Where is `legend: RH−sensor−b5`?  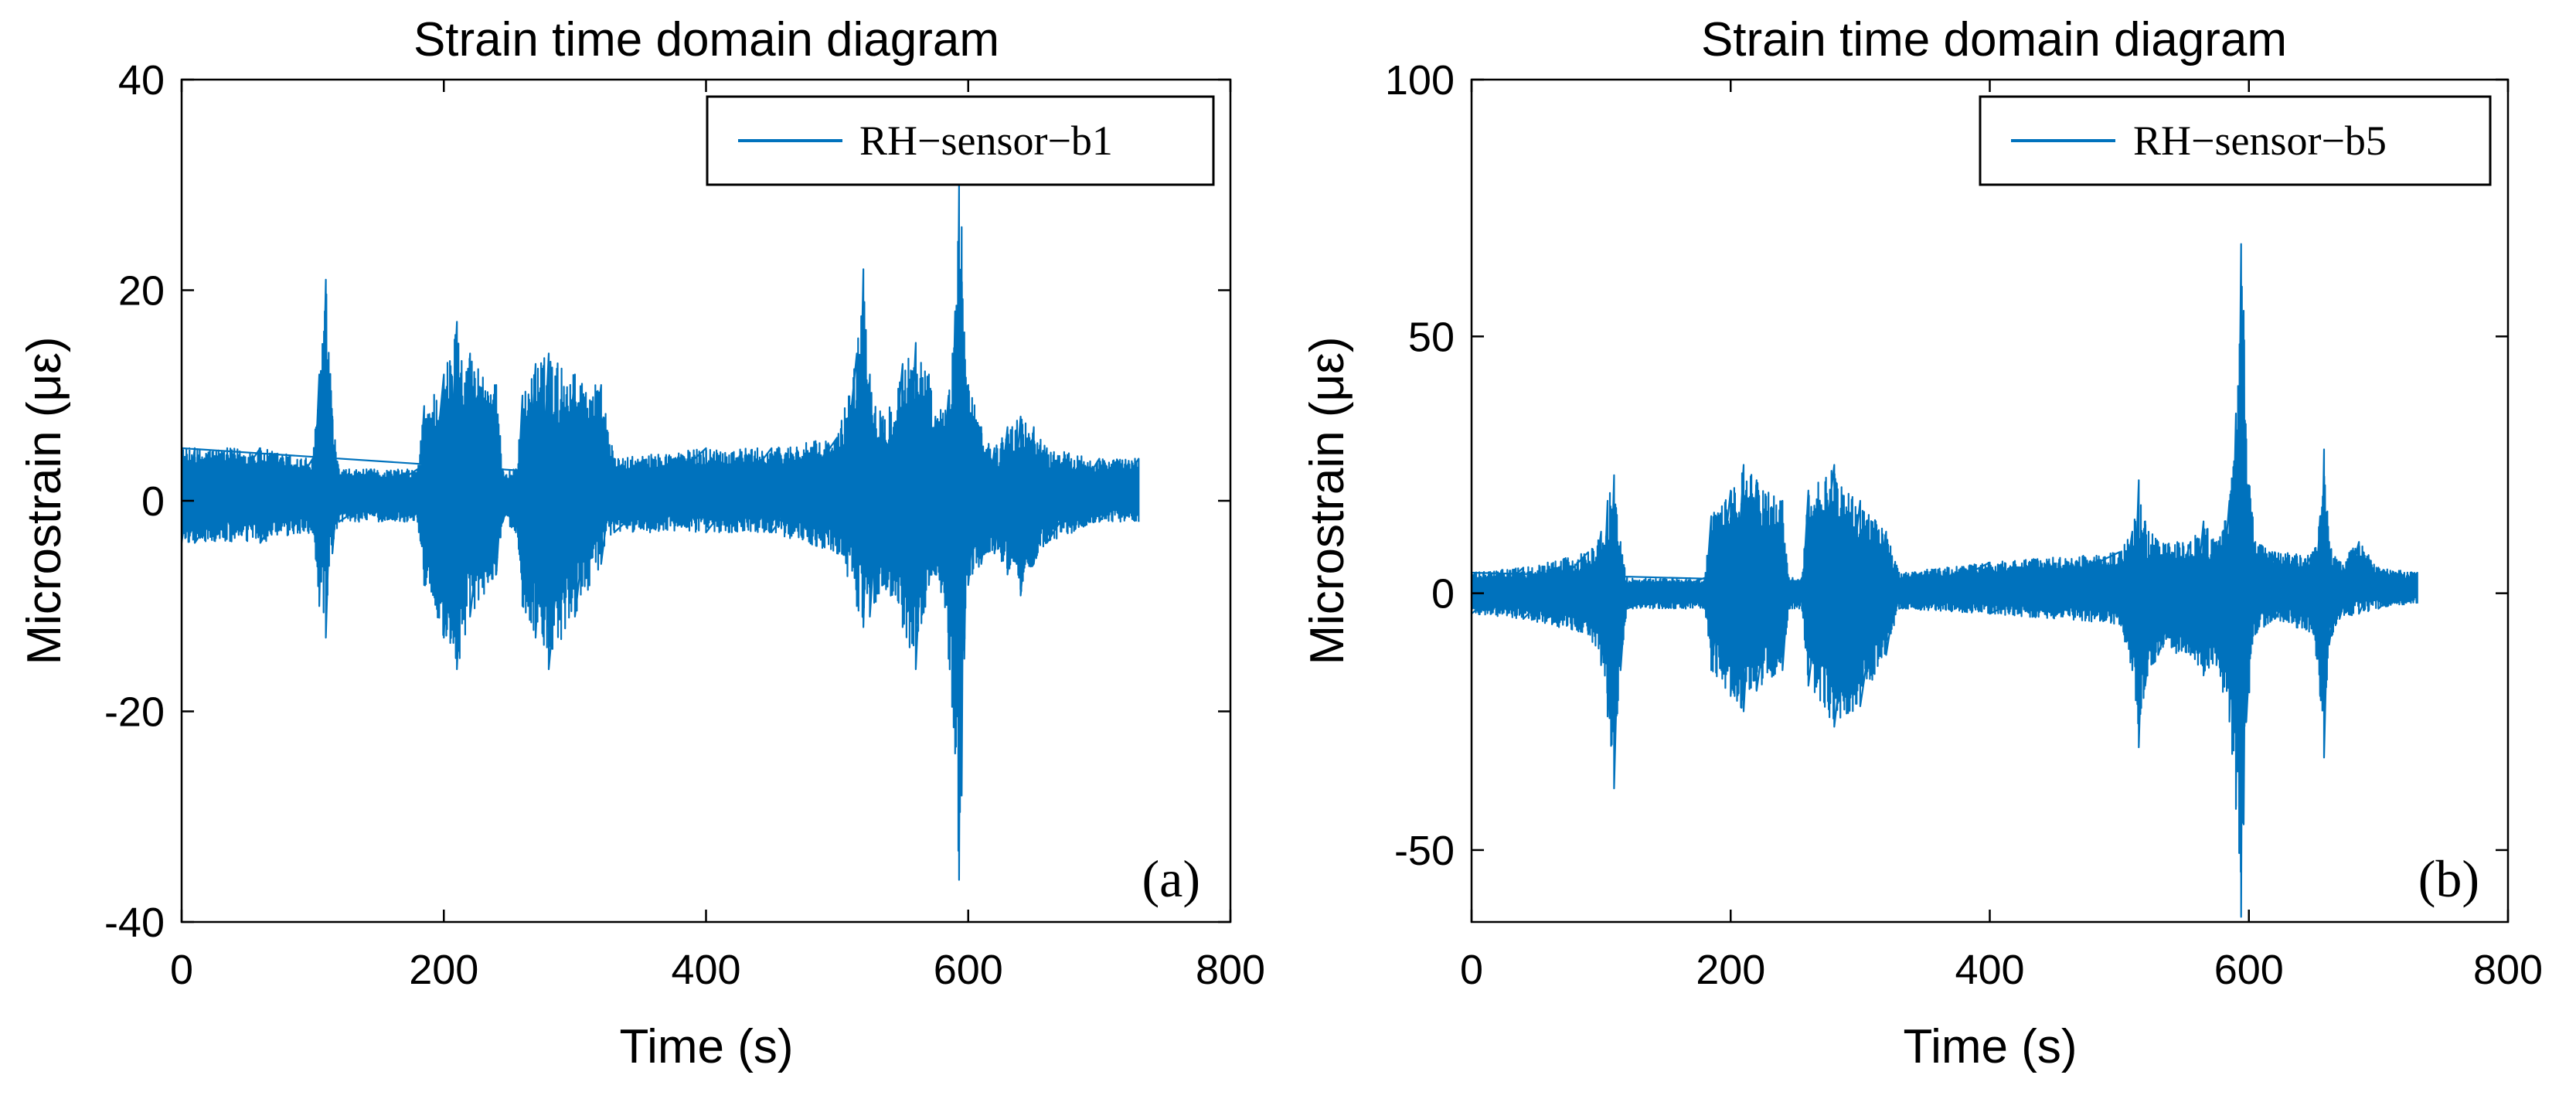
legend: RH−sensor−b5 is located at coordinates (2235, 140).